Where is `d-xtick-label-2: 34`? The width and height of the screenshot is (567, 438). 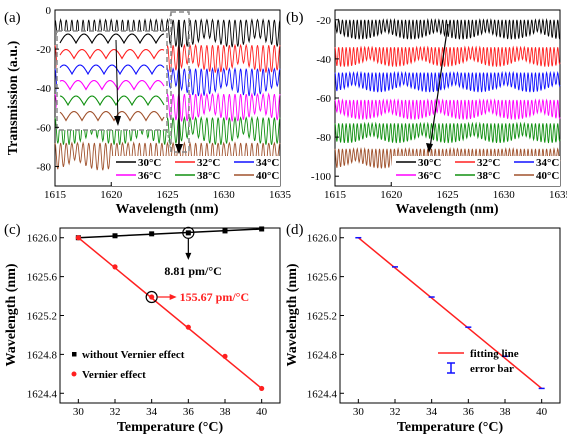 d-xtick-label-2: 34 is located at coordinates (432, 412).